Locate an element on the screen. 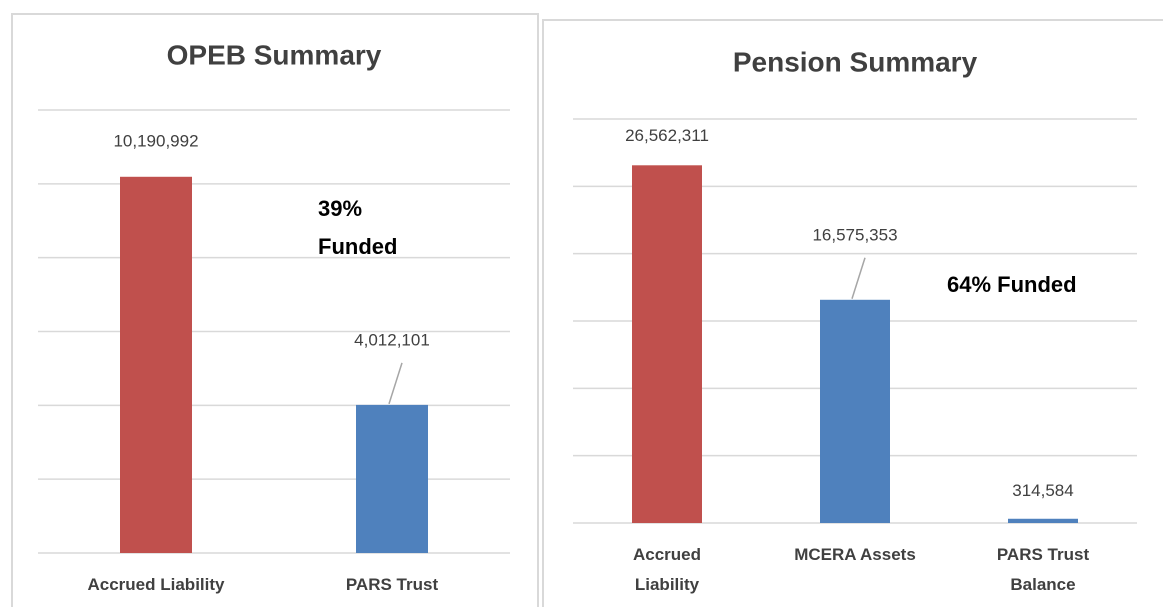 This screenshot has width=1163, height=607. data-label: 4,012,101 is located at coordinates (392, 339).